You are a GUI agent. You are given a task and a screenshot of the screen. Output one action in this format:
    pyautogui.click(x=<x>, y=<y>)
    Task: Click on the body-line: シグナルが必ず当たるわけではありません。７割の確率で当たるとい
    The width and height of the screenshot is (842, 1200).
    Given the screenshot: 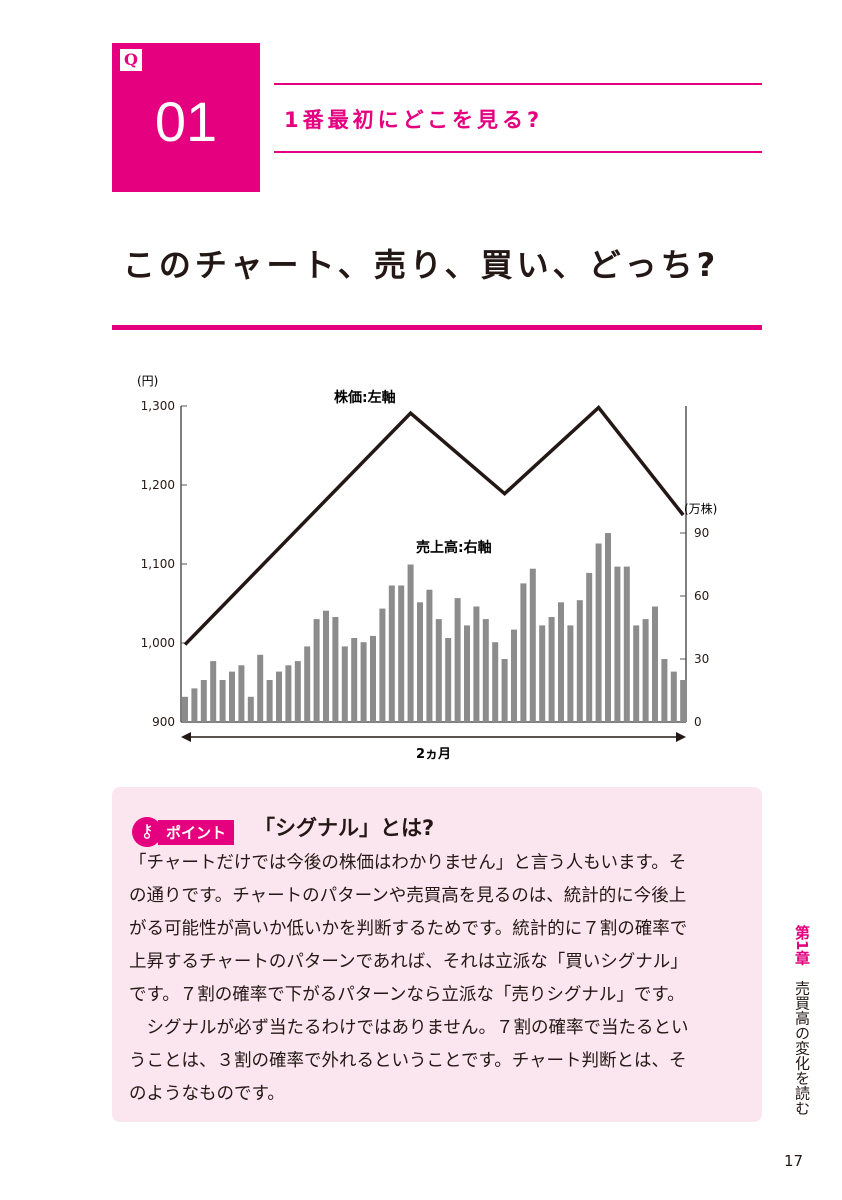 What is the action you would take?
    pyautogui.click(x=409, y=1028)
    